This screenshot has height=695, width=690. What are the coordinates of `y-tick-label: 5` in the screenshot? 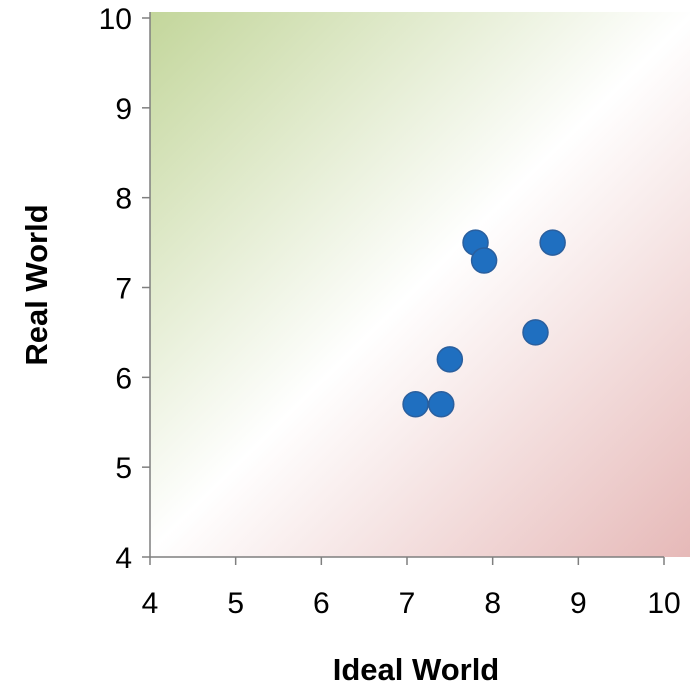 It's located at (123, 468).